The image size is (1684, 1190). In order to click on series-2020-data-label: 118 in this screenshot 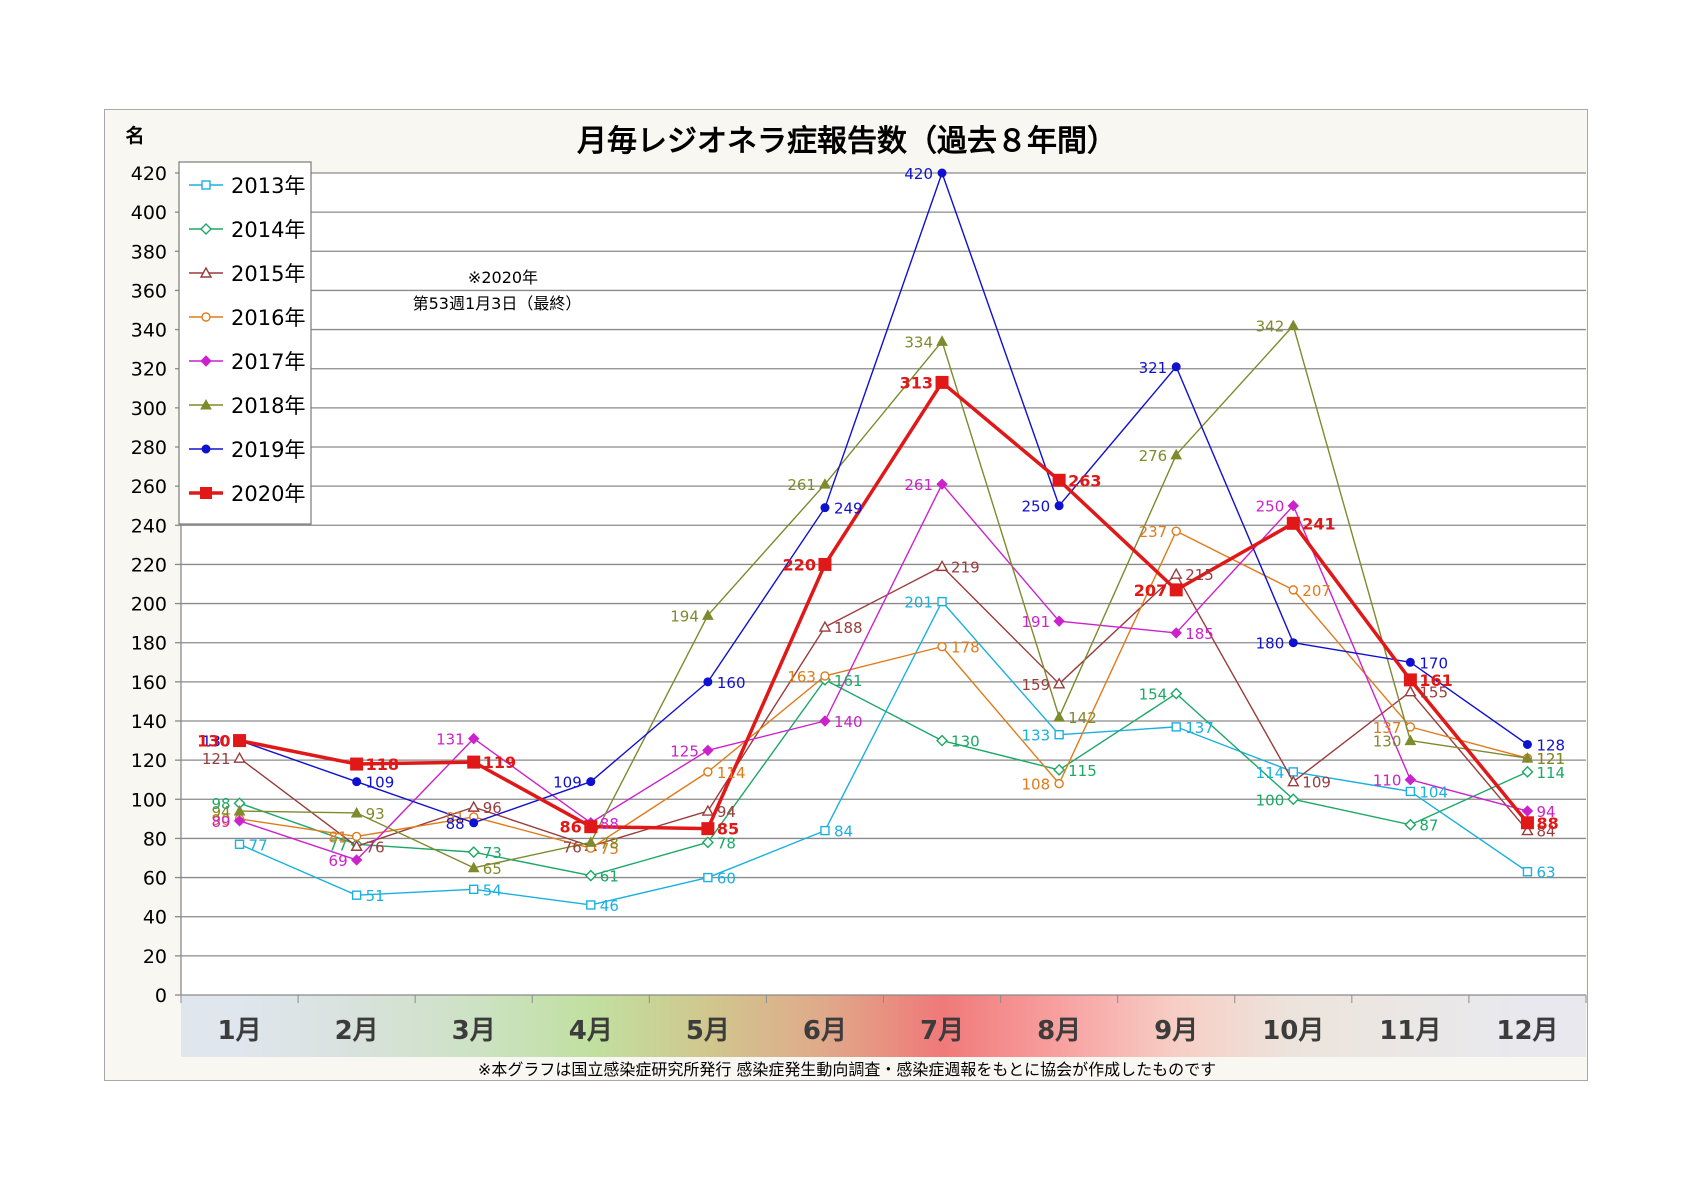, I will do `click(382, 764)`.